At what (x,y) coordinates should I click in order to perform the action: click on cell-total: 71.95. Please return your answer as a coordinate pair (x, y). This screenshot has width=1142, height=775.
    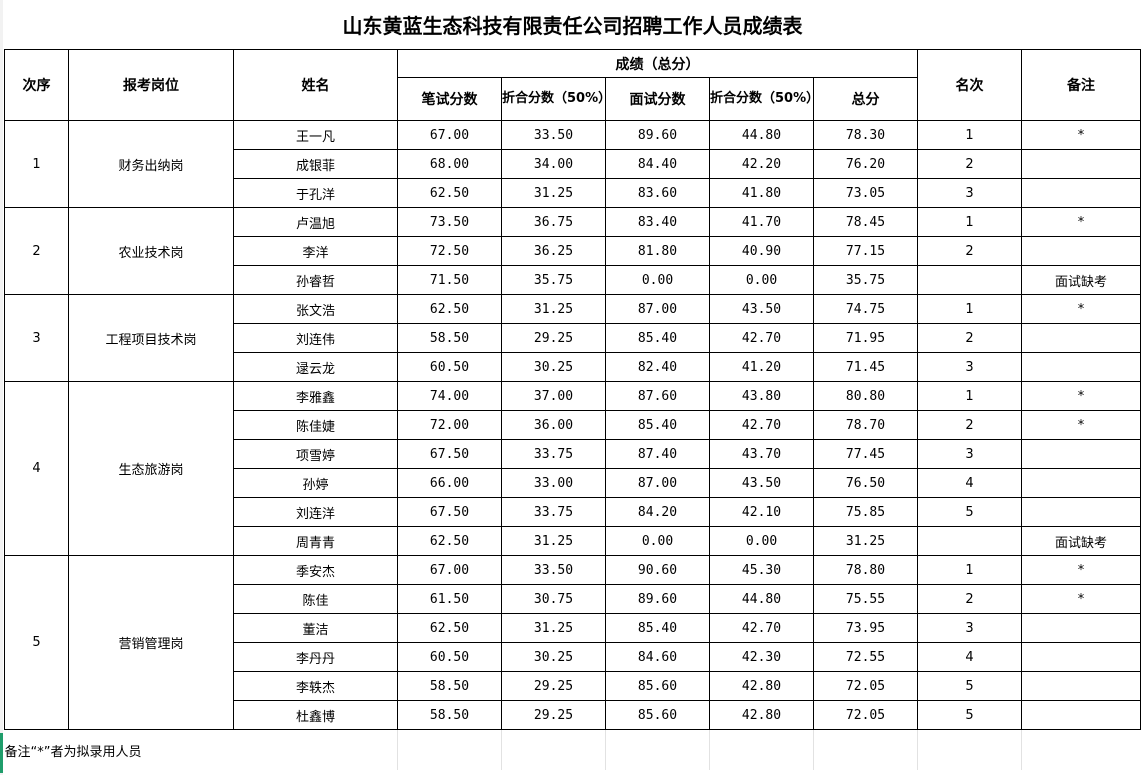
    Looking at the image, I should click on (865, 338).